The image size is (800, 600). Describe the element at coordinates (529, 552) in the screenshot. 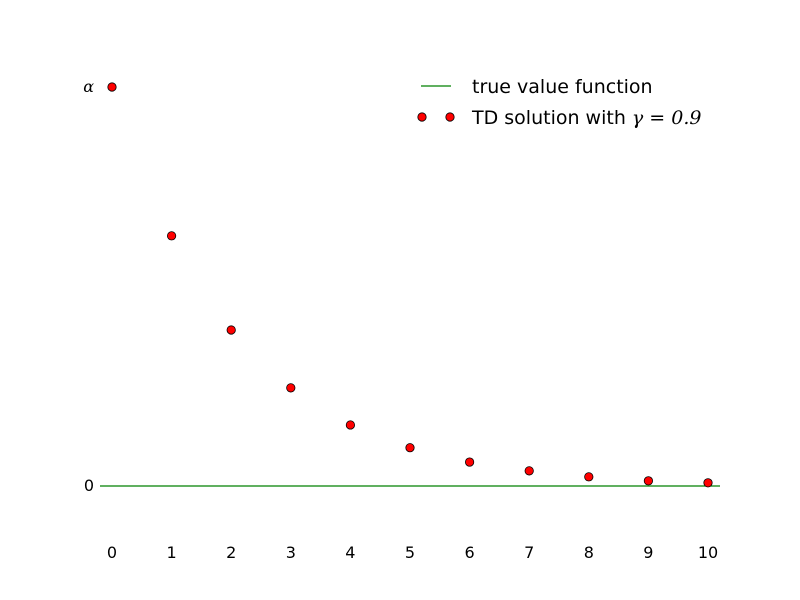

I see `x-tick-label: 7` at that location.